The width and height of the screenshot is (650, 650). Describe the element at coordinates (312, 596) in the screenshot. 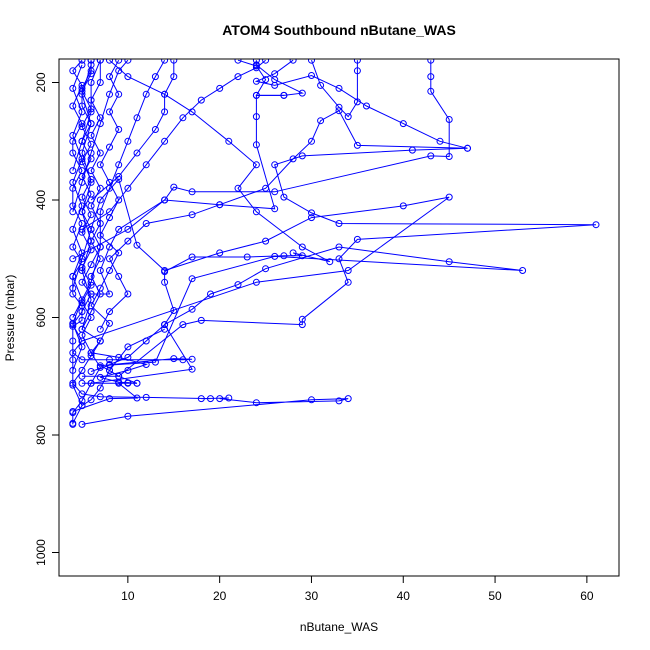

I see `x-tick-label-2: 30` at that location.